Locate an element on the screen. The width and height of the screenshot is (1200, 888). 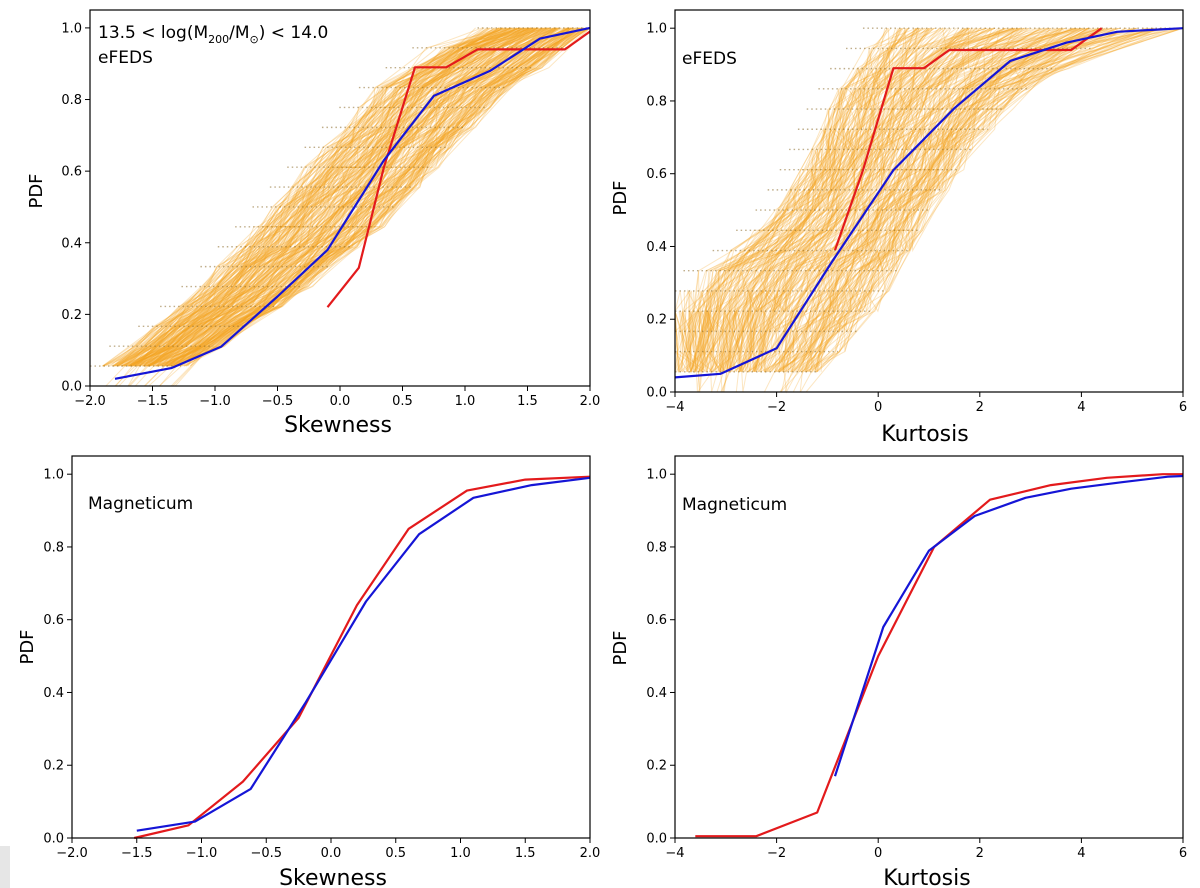
page-edge-artifact is located at coordinates (5, 867).